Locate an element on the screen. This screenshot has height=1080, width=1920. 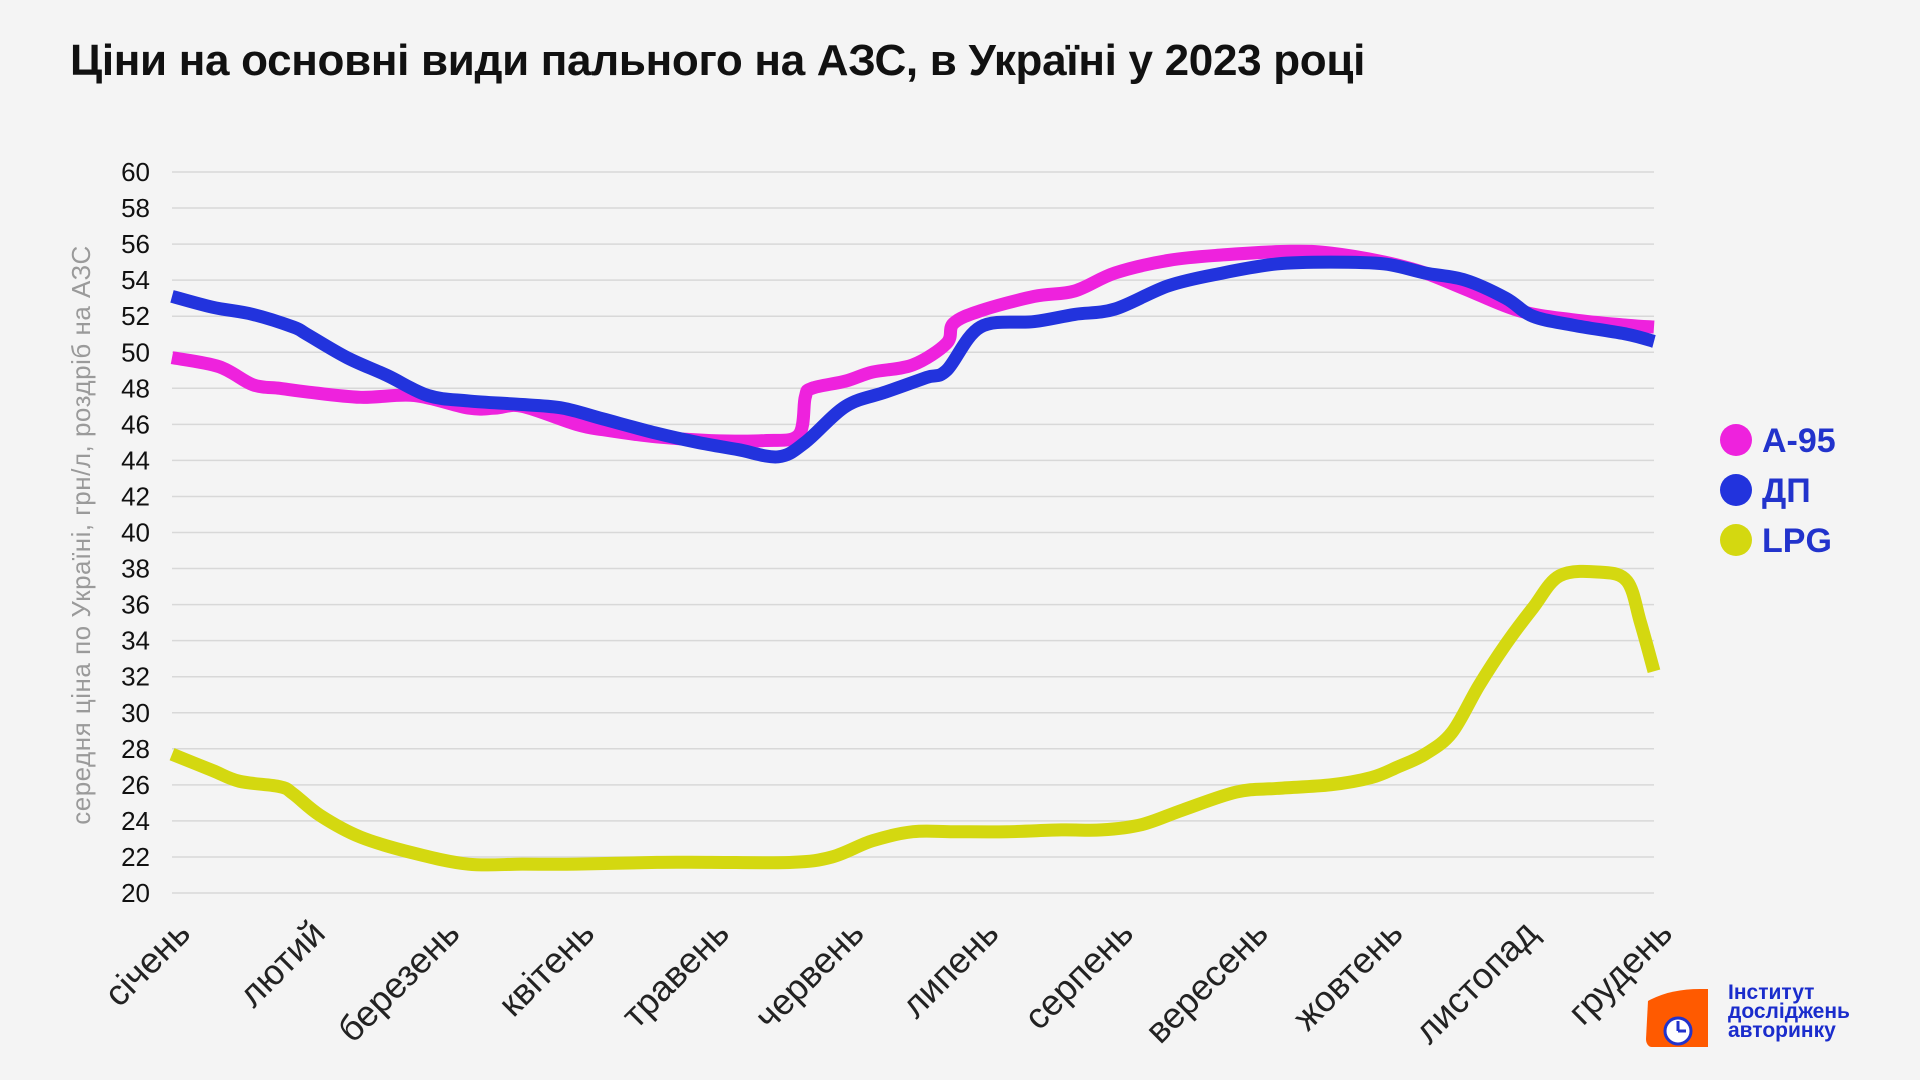
y-tick-label: 48 is located at coordinates (135, 388).